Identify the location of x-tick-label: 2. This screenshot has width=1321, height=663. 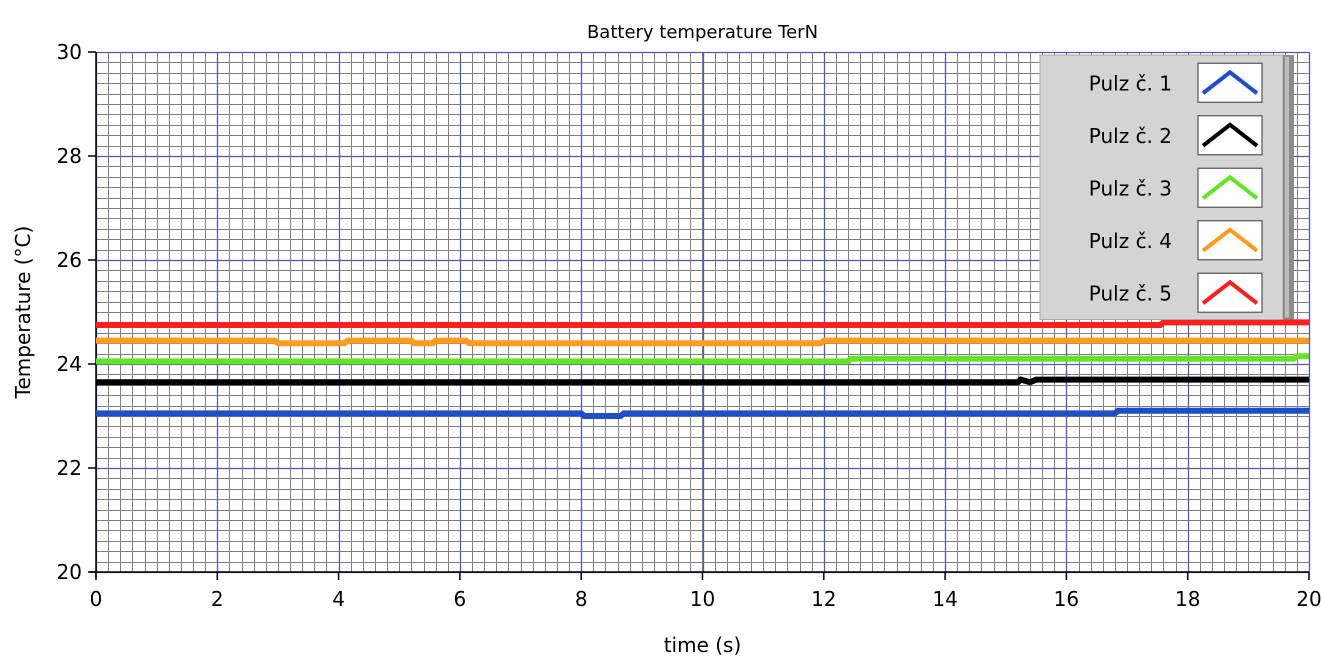
(217, 599).